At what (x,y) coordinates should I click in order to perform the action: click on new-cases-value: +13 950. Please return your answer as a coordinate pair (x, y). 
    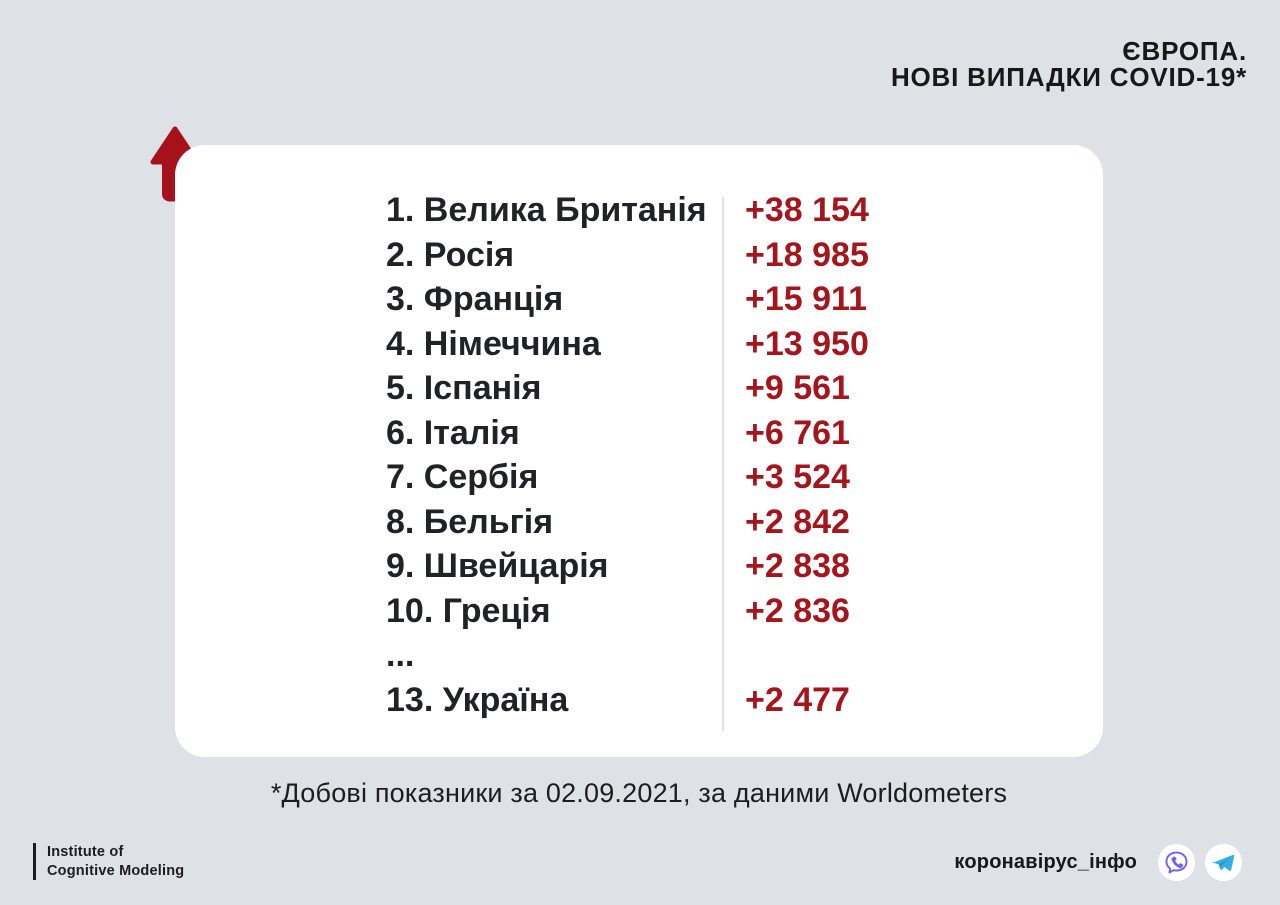
    Looking at the image, I should click on (807, 343).